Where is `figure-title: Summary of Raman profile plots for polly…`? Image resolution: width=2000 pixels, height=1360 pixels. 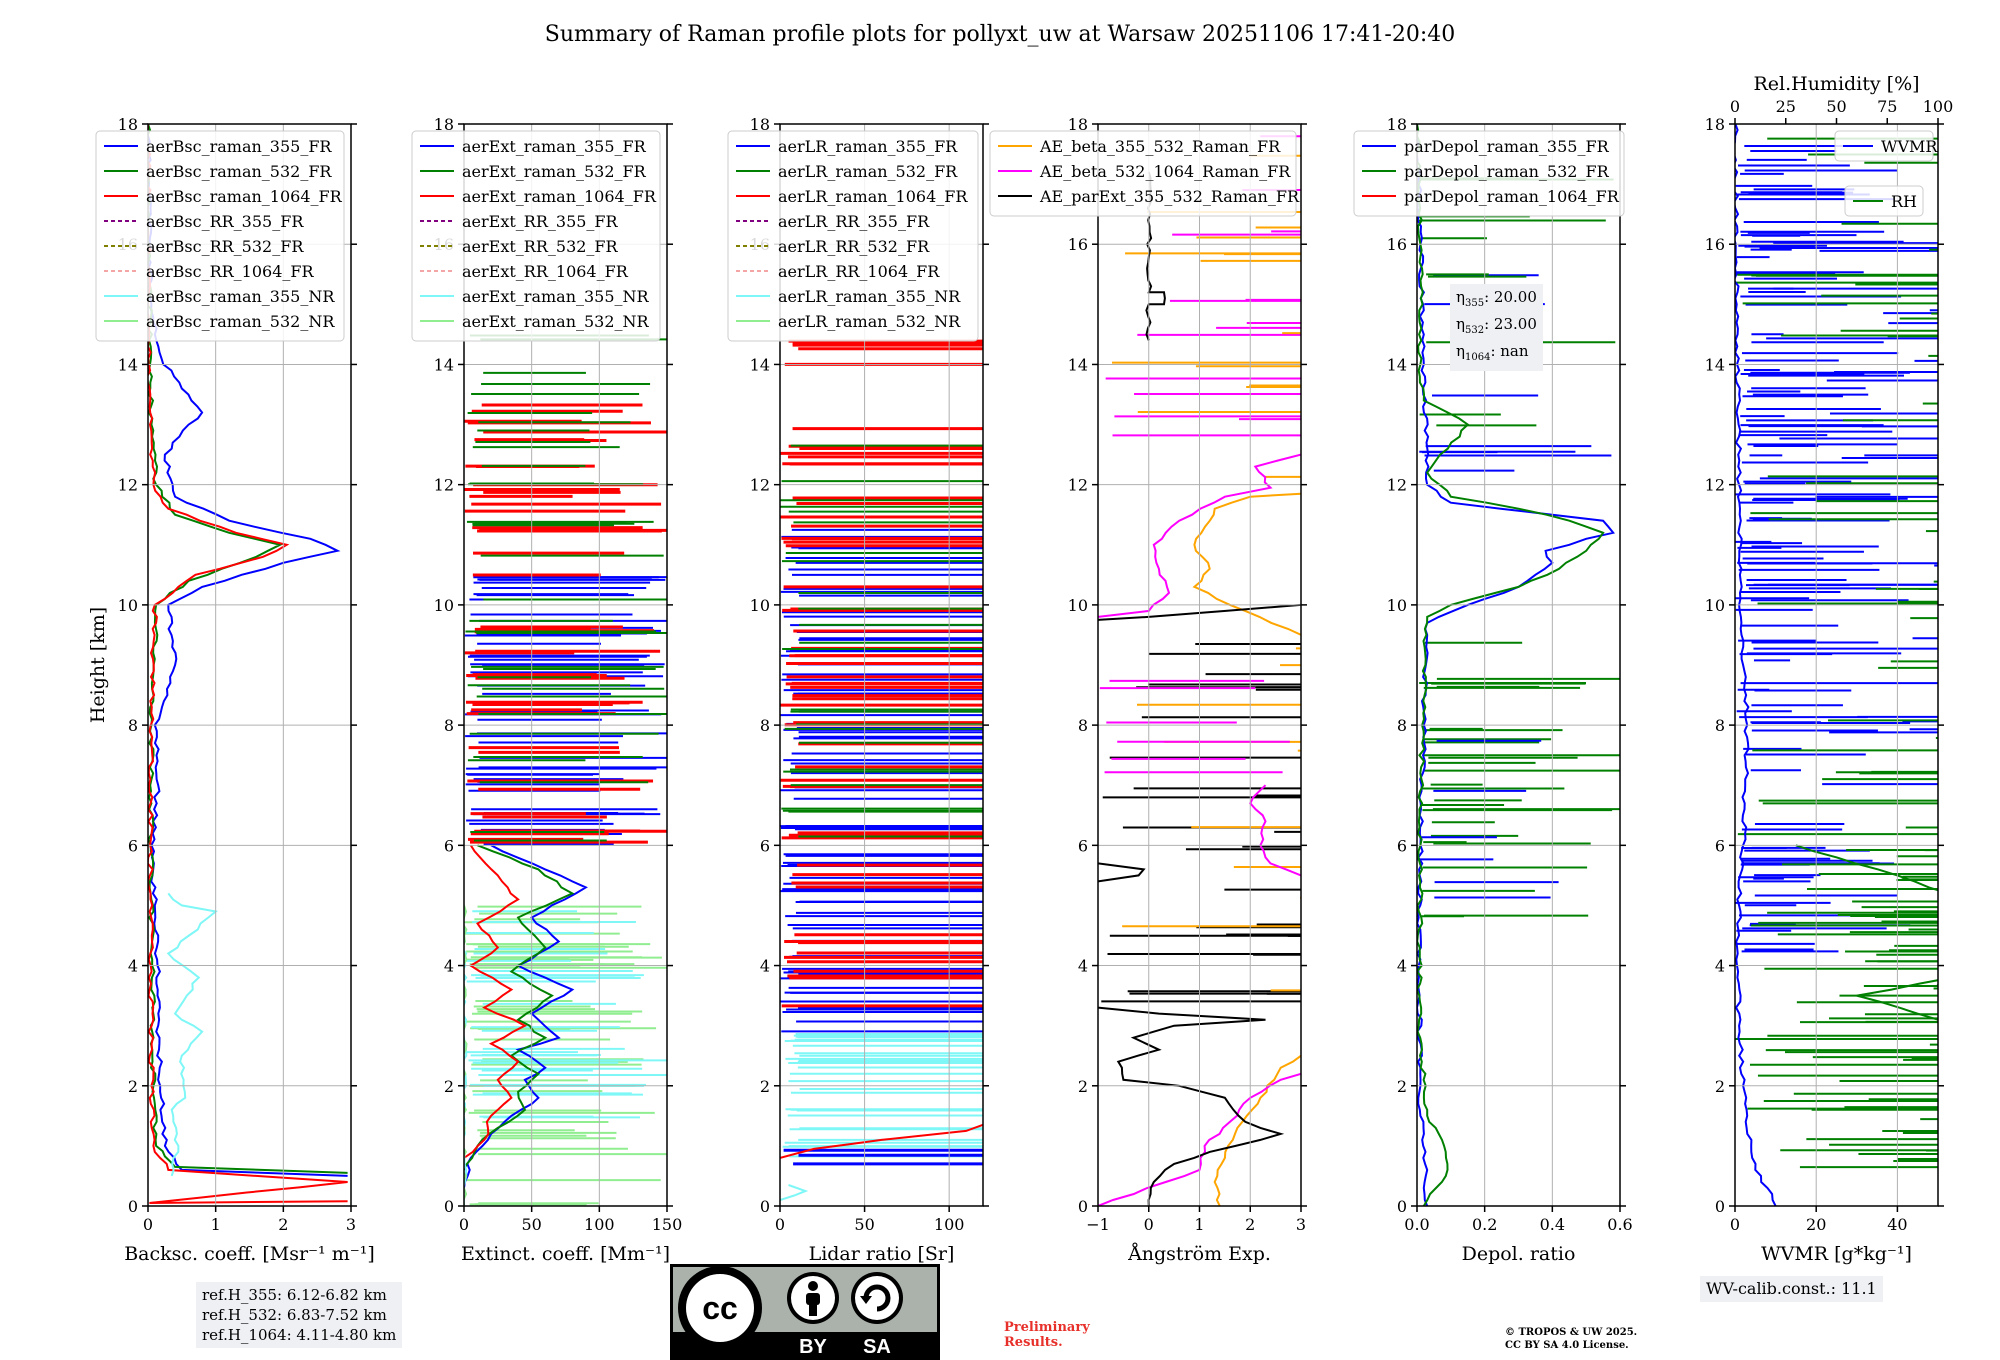 figure-title: Summary of Raman profile plots for polly… is located at coordinates (1000, 34).